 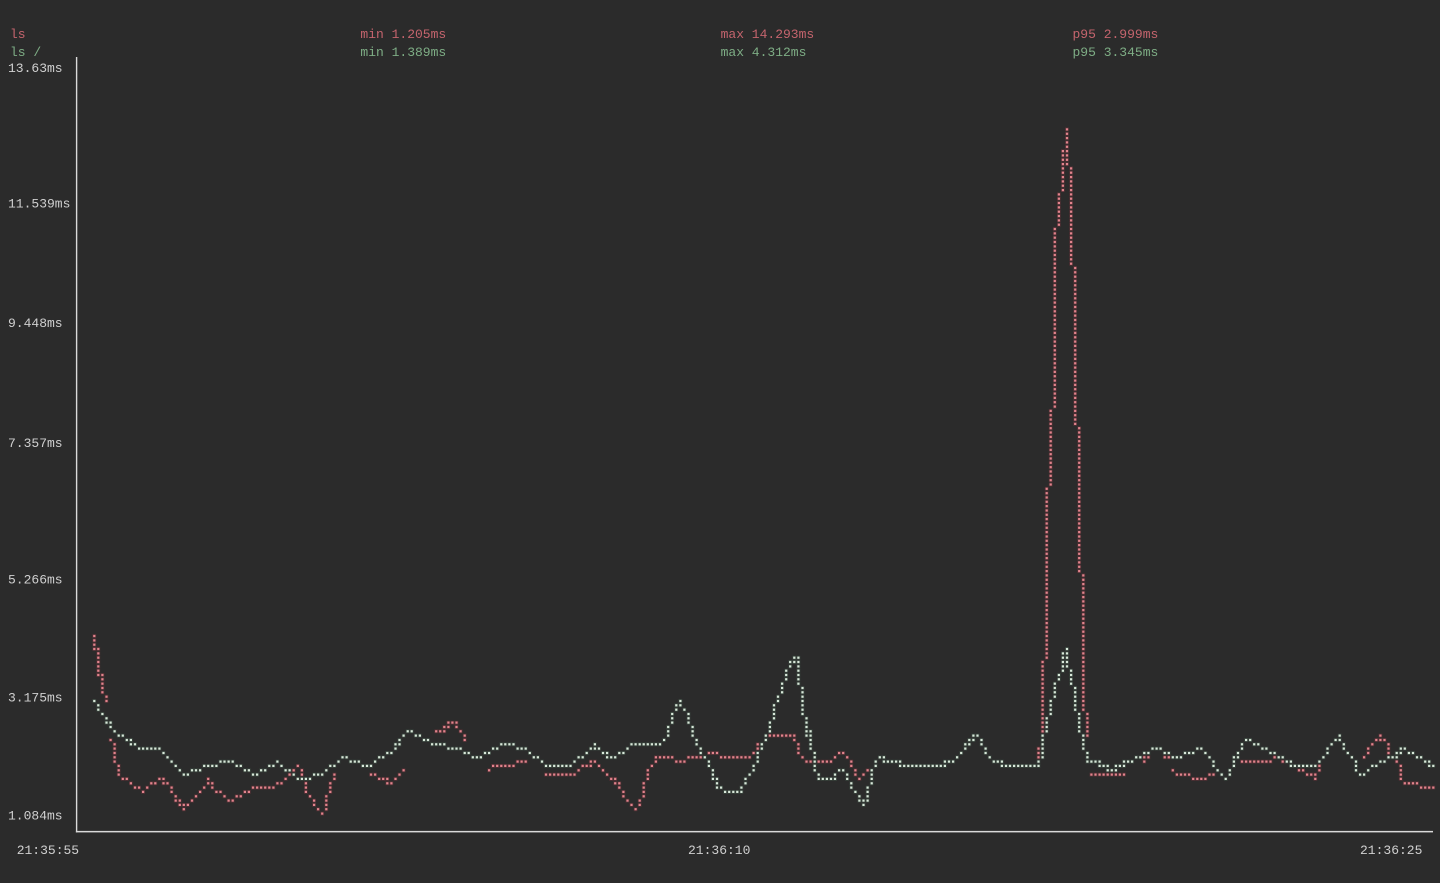 I want to click on svg-text: 21:36:25, so click(x=1391, y=850).